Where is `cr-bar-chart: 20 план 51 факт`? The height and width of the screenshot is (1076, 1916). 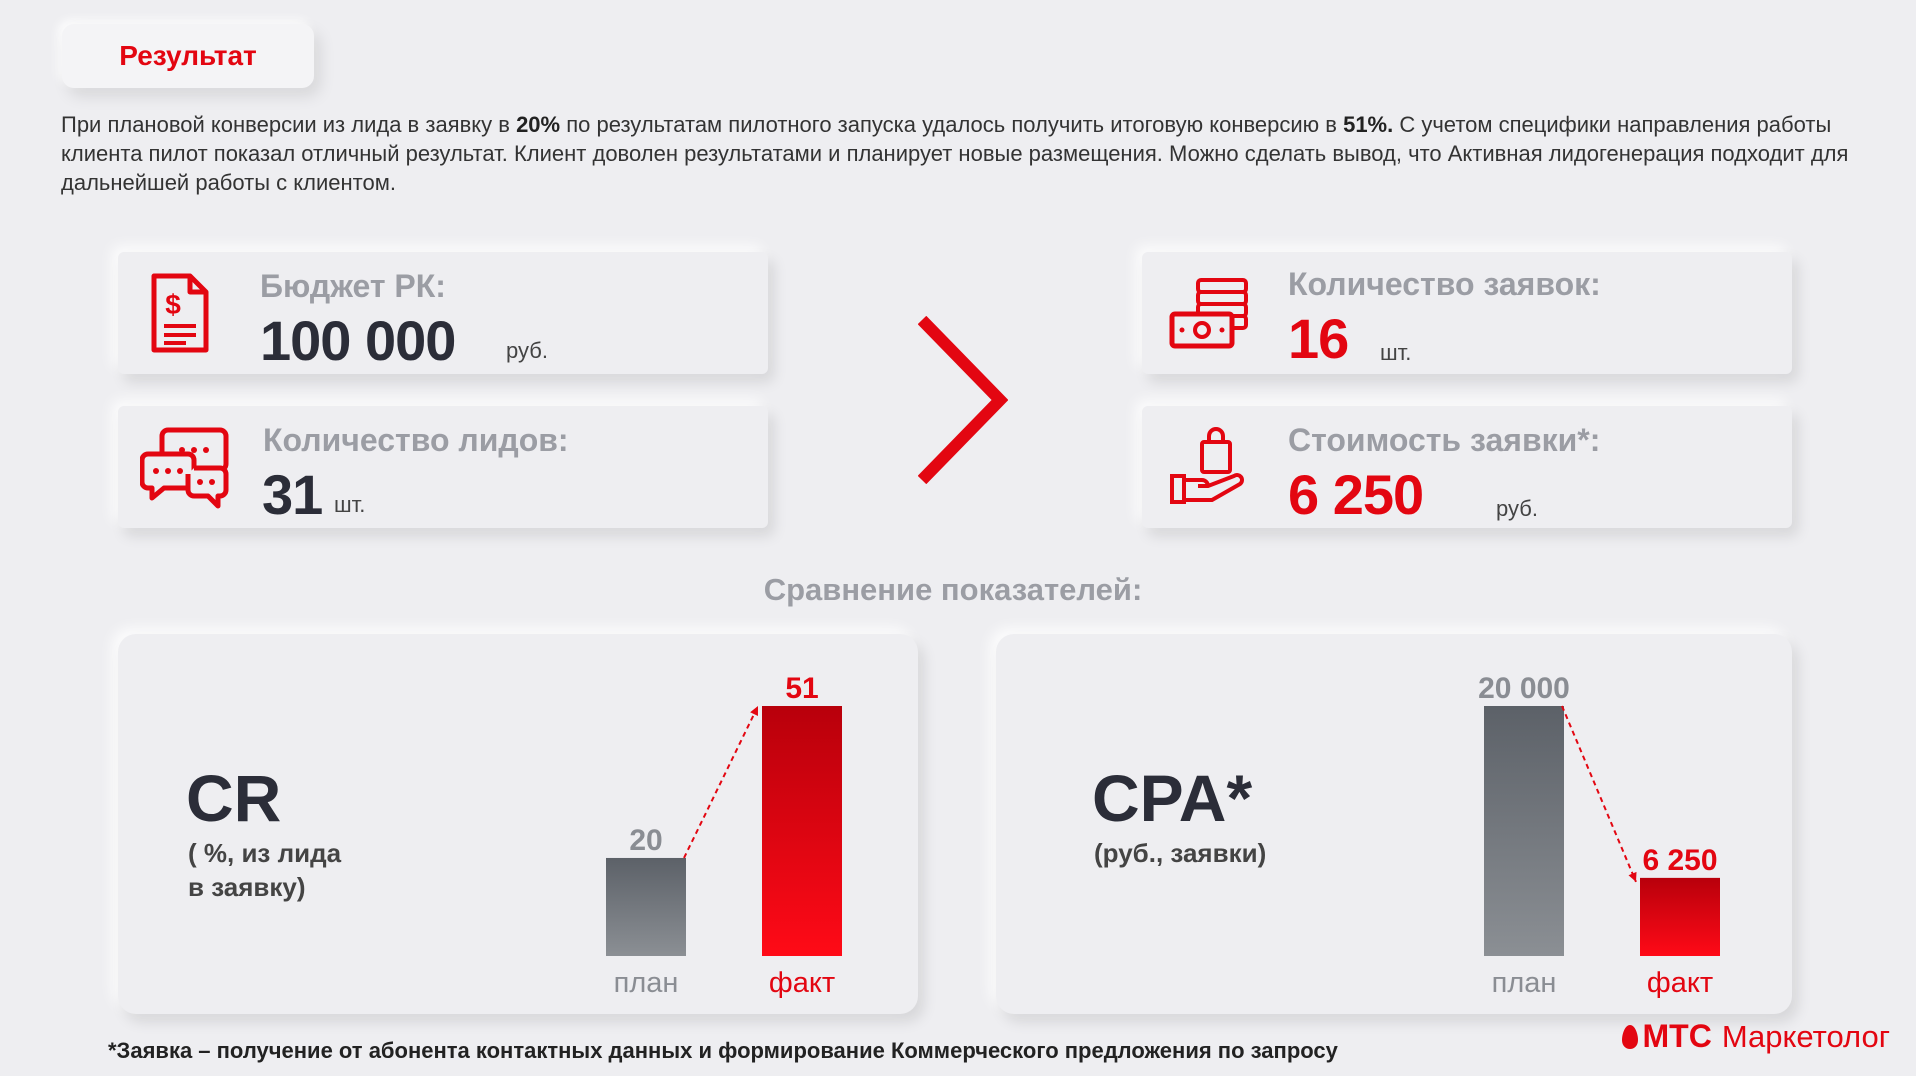
cr-bar-chart: 20 план 51 факт is located at coordinates (724, 835).